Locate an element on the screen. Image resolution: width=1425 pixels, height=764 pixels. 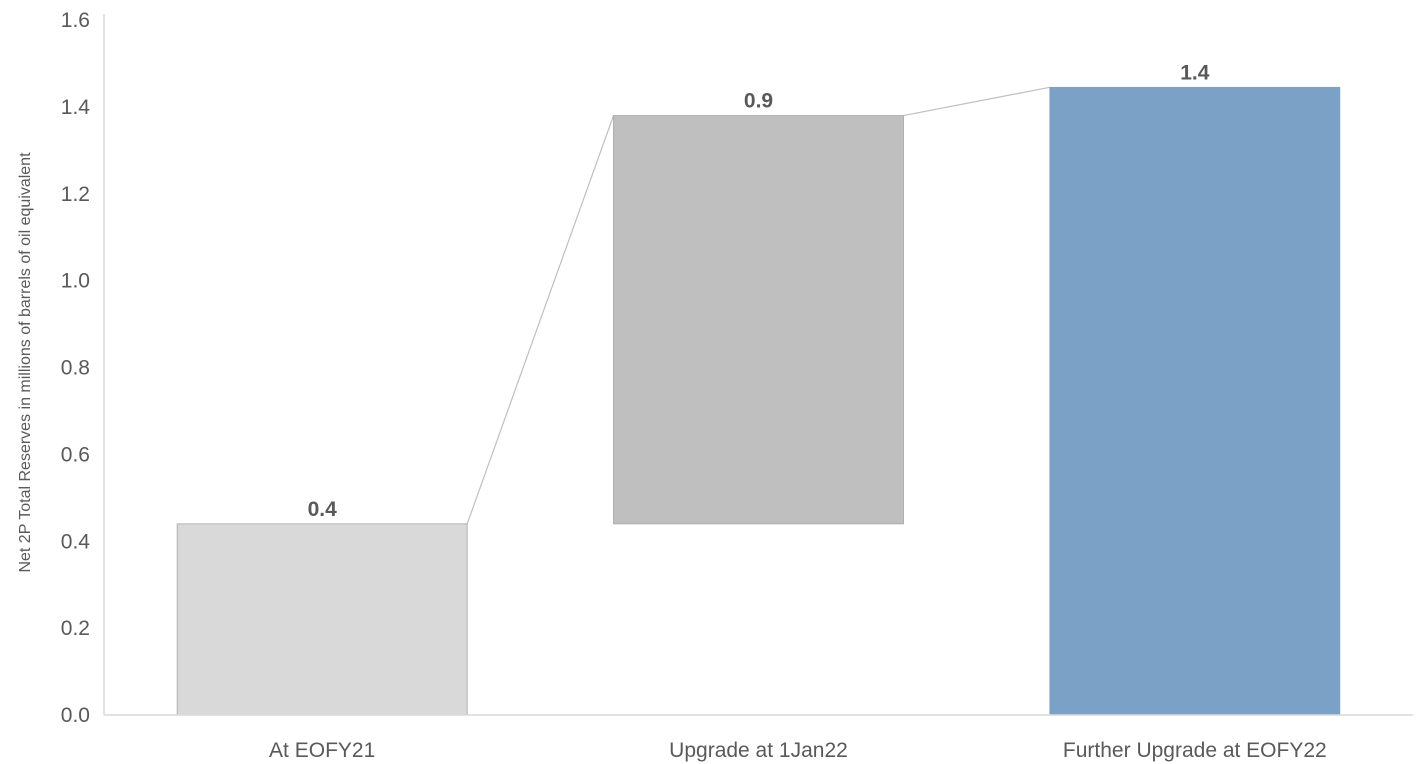
y-tick-label: 0.4 is located at coordinates (76, 541).